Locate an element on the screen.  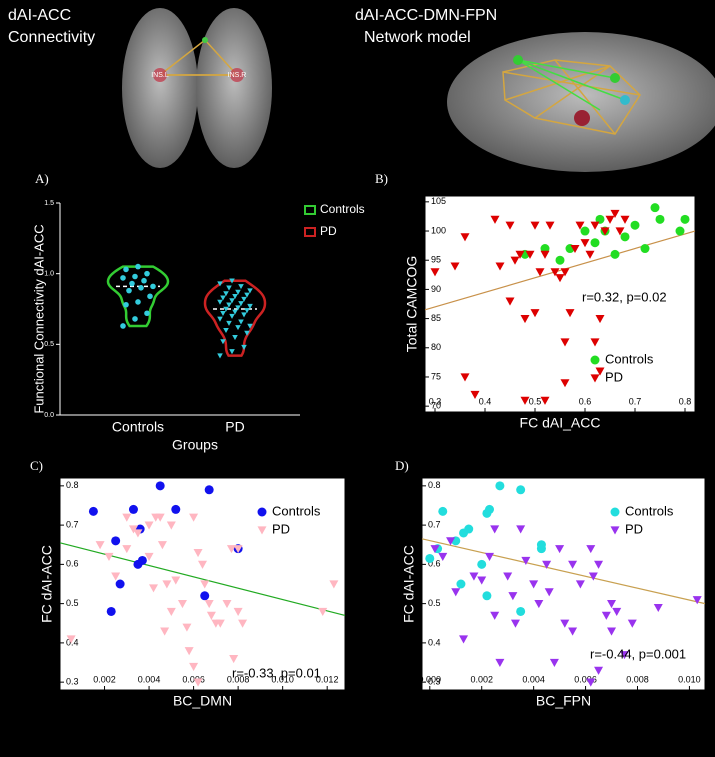
x-tick-label: 0.006 is located at coordinates (585, 679).